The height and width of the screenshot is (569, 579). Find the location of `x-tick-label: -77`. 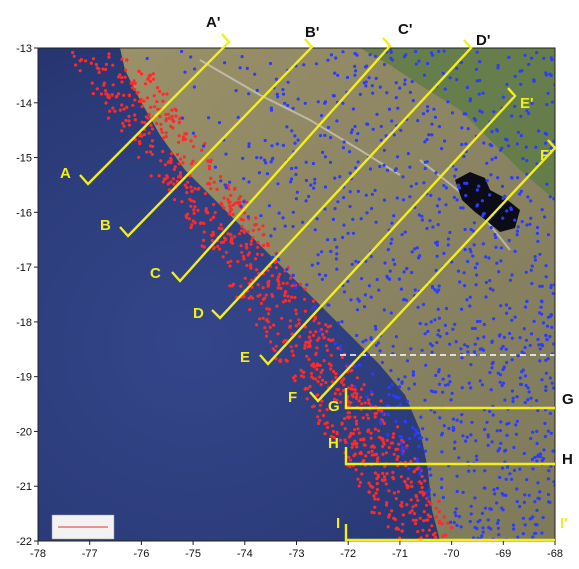

x-tick-label: -77 is located at coordinates (90, 554).